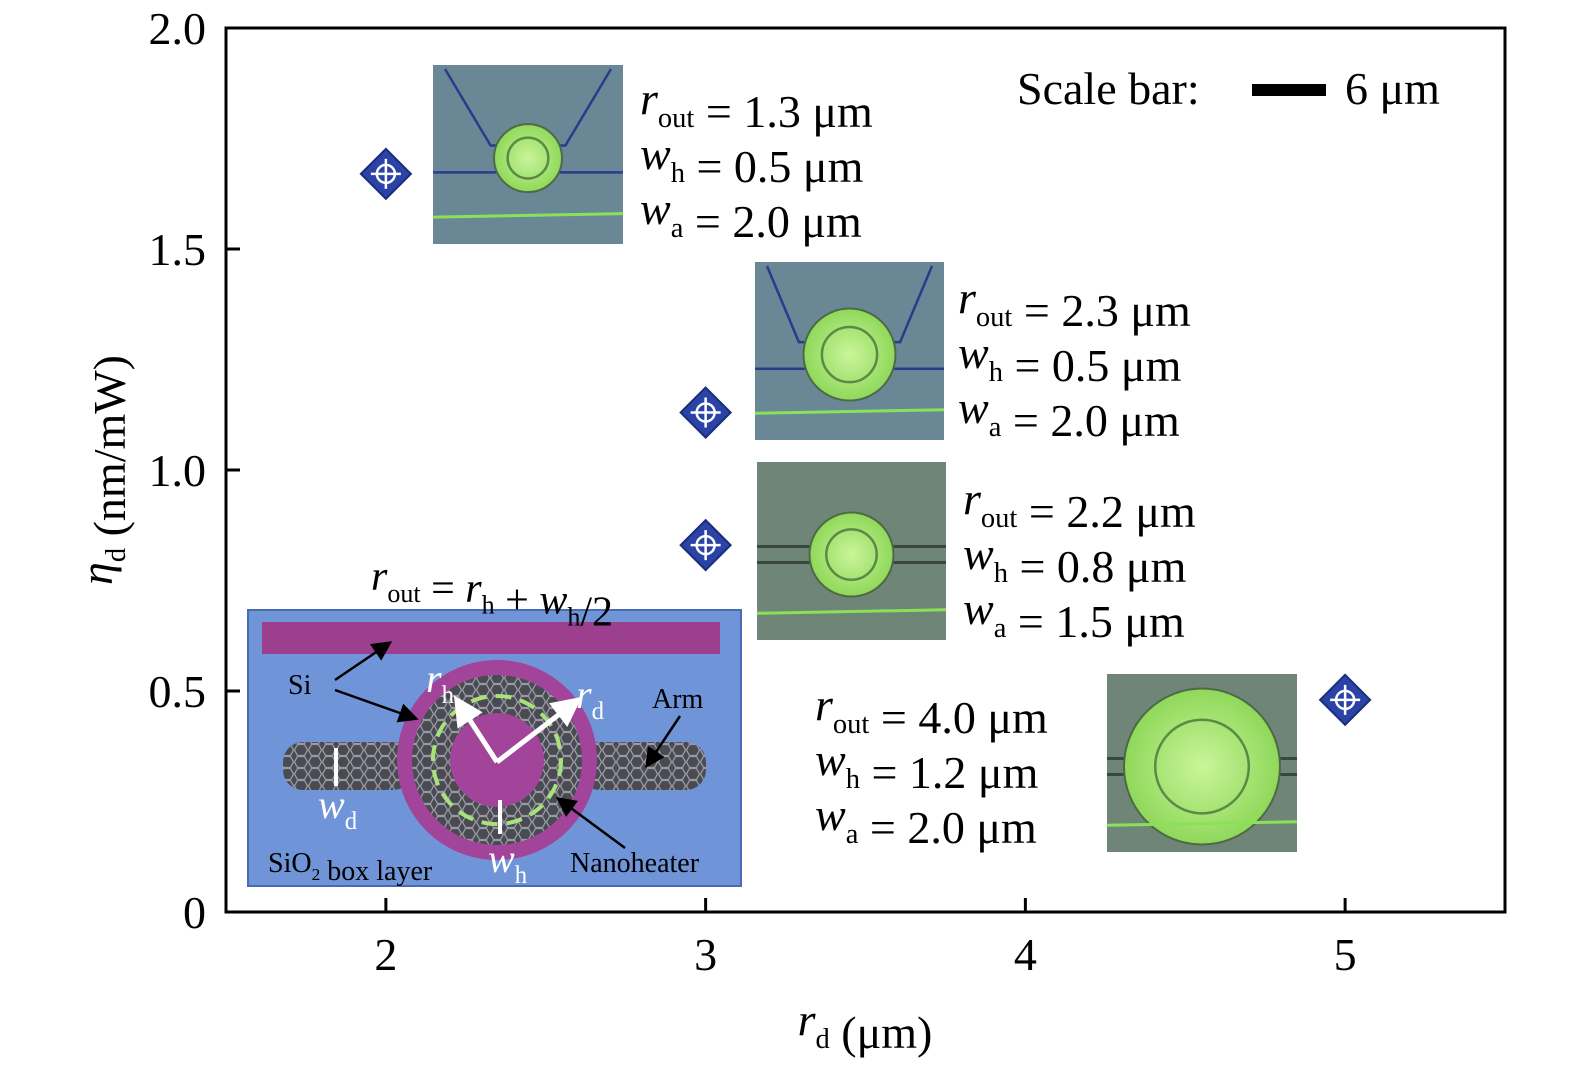  What do you see at coordinates (178, 249) in the screenshot?
I see `y-tick-label: 1.5` at bounding box center [178, 249].